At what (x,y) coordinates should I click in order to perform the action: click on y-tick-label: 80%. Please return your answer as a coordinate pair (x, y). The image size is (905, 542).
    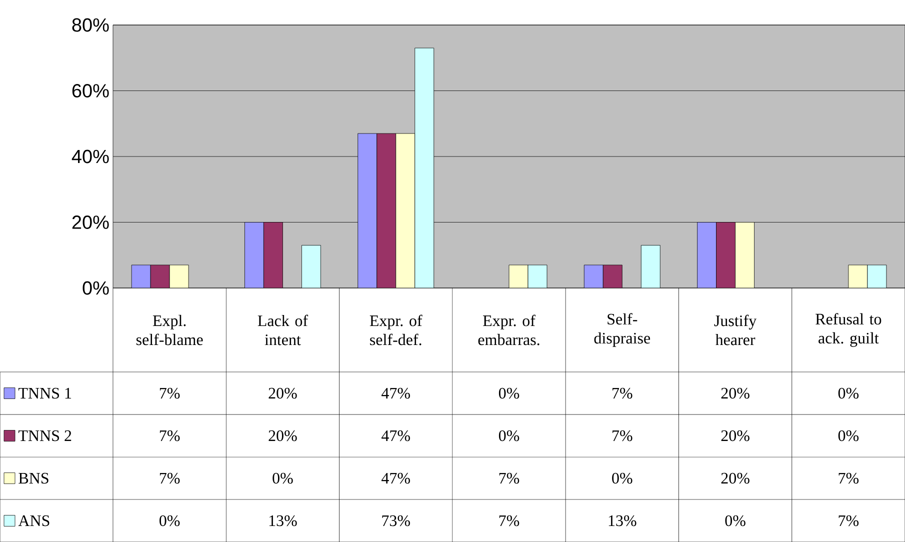
    Looking at the image, I should click on (90, 25).